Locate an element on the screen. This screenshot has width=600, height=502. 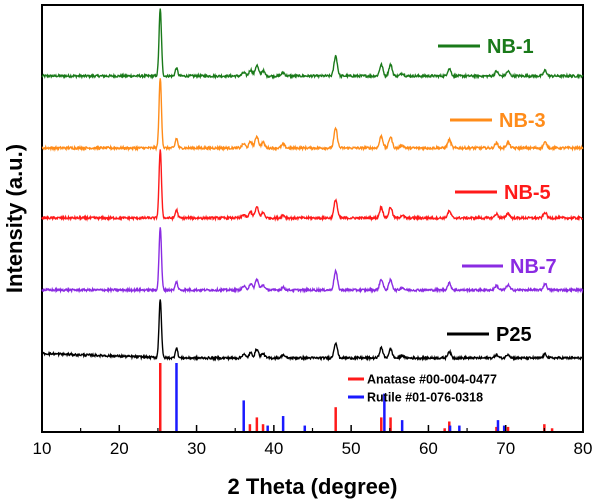
x-tick-label: 20 is located at coordinates (119, 448).